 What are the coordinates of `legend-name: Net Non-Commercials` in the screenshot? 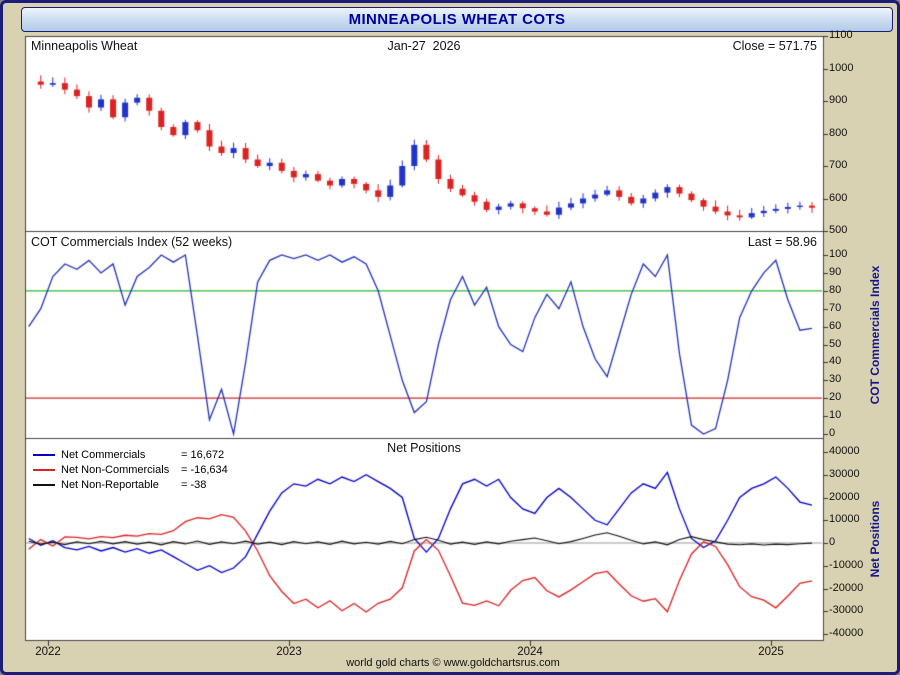 It's located at (115, 469).